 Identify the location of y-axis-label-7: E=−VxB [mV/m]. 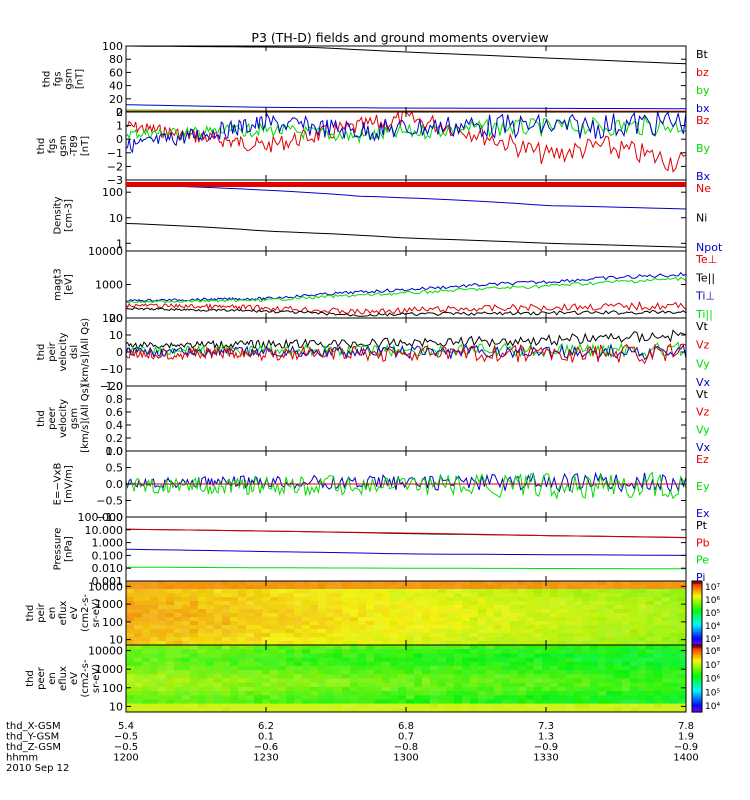
(64, 484).